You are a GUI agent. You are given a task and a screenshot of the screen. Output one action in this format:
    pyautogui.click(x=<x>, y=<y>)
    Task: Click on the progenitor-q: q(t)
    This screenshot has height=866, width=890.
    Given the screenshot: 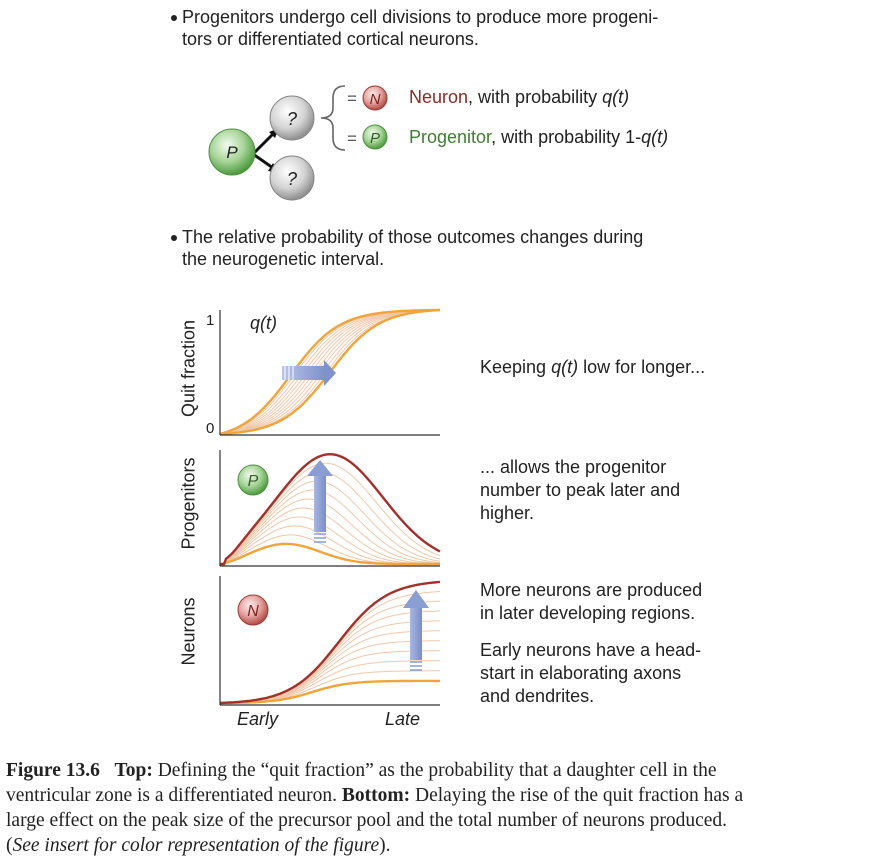 What is the action you would take?
    pyautogui.click(x=655, y=137)
    